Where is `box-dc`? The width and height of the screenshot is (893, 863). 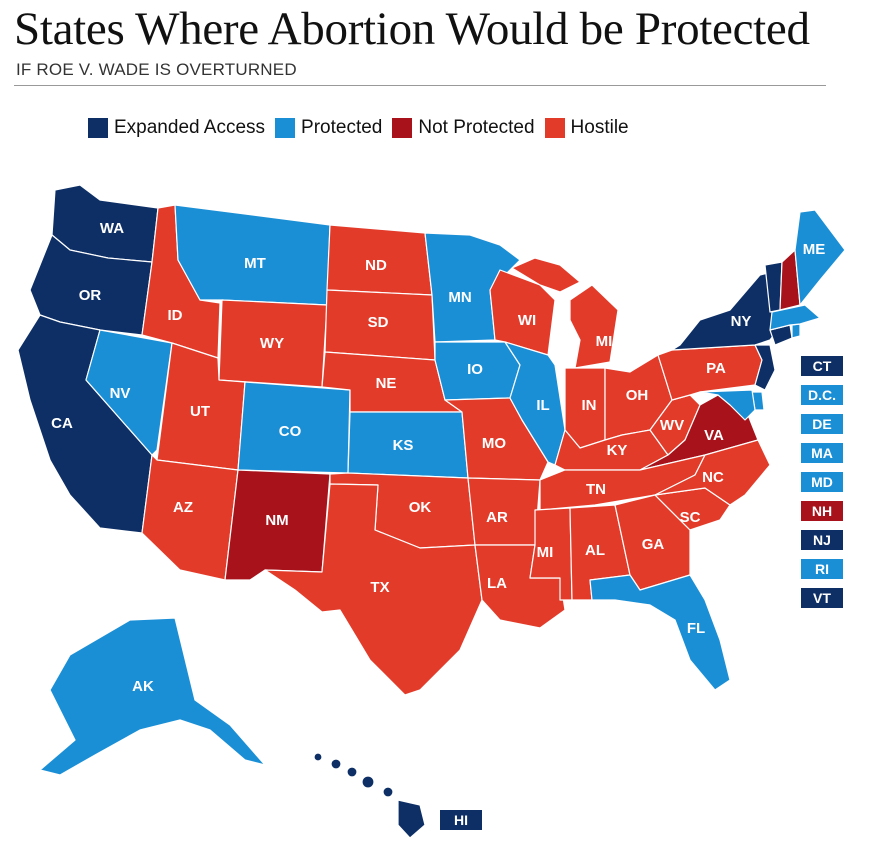
box-dc is located at coordinates (822, 395).